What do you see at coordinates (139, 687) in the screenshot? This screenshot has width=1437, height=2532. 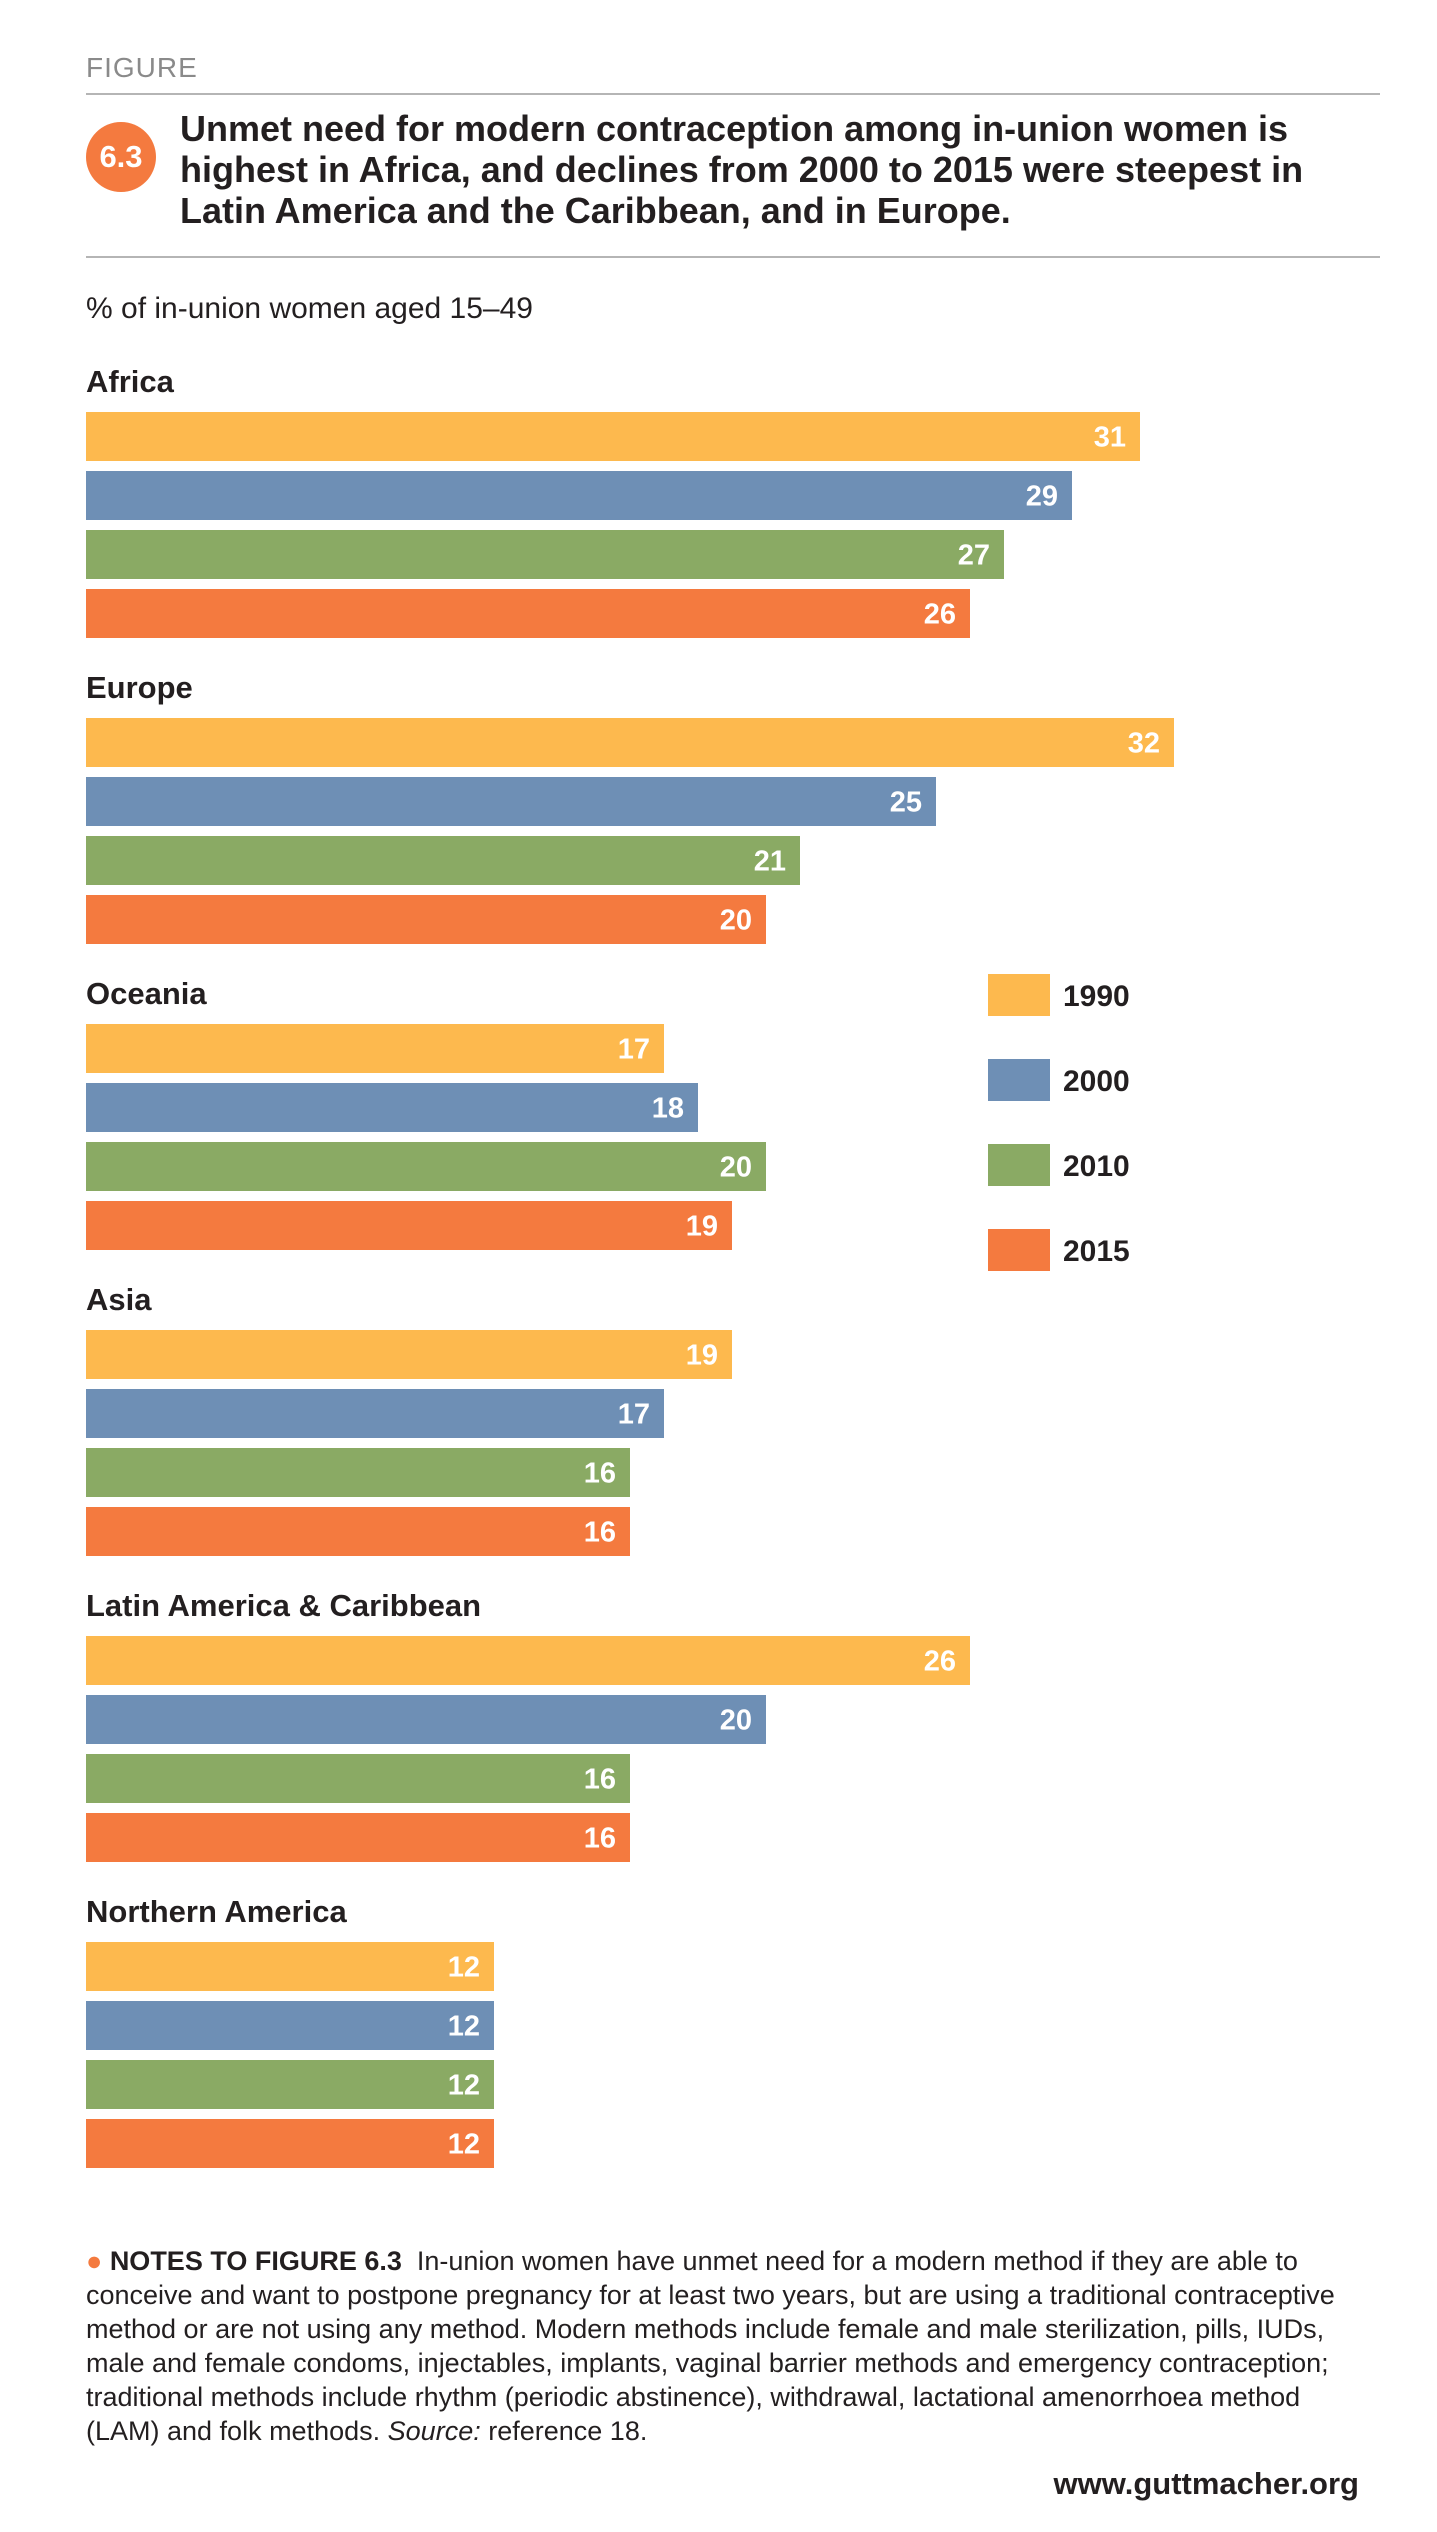 I see `group-label: Europe` at bounding box center [139, 687].